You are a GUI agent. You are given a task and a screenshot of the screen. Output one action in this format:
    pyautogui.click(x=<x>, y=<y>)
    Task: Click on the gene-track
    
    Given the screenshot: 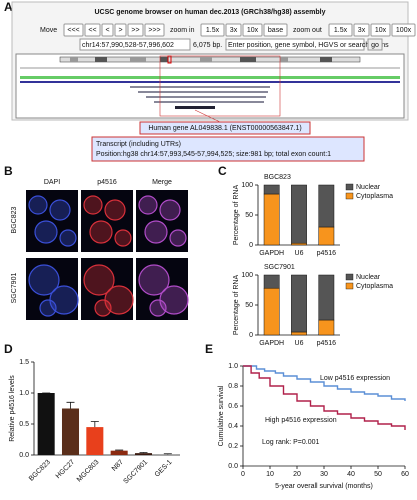 What is the action you would take?
    pyautogui.click(x=195, y=107)
    